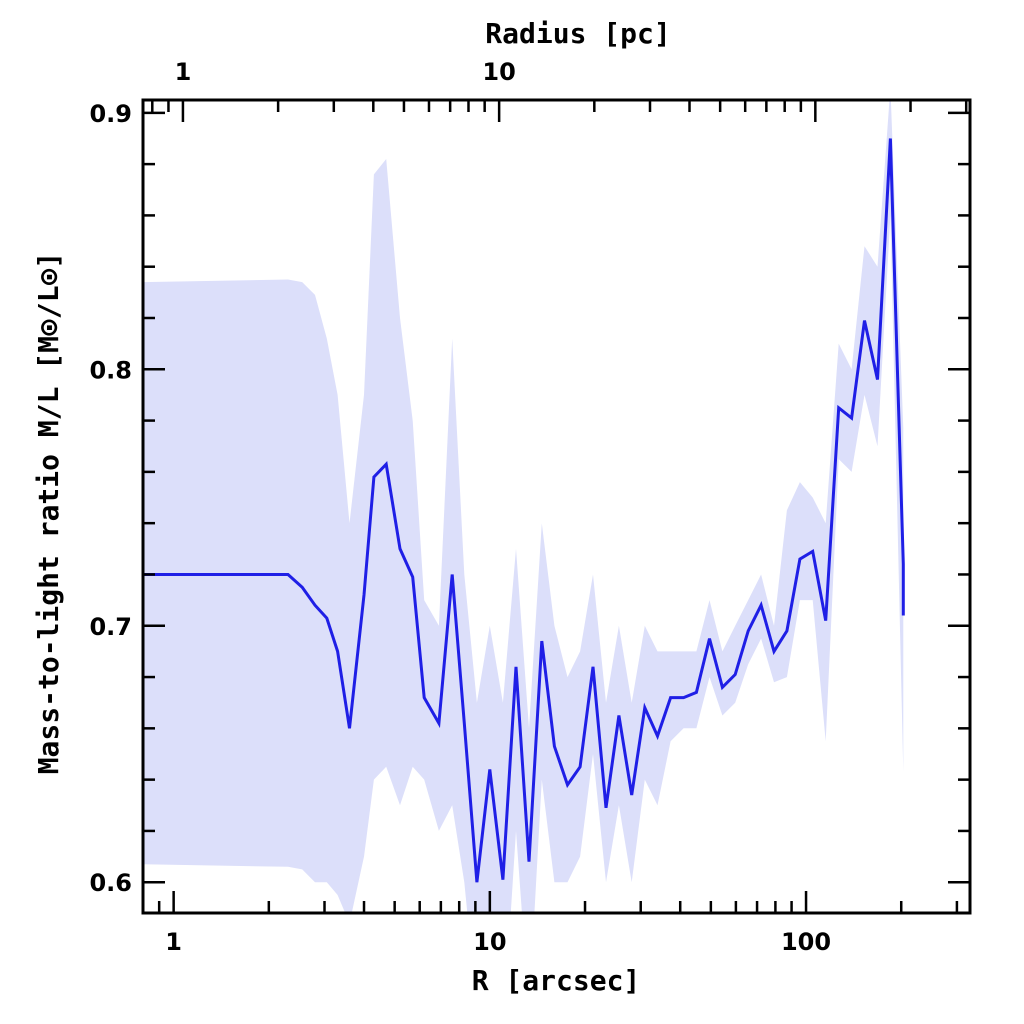 This screenshot has width=1024, height=1024. Describe the element at coordinates (48, 513) in the screenshot. I see `y-axis-label: Mass-to-light ratio M/L [M⊙/L⊙]` at that location.